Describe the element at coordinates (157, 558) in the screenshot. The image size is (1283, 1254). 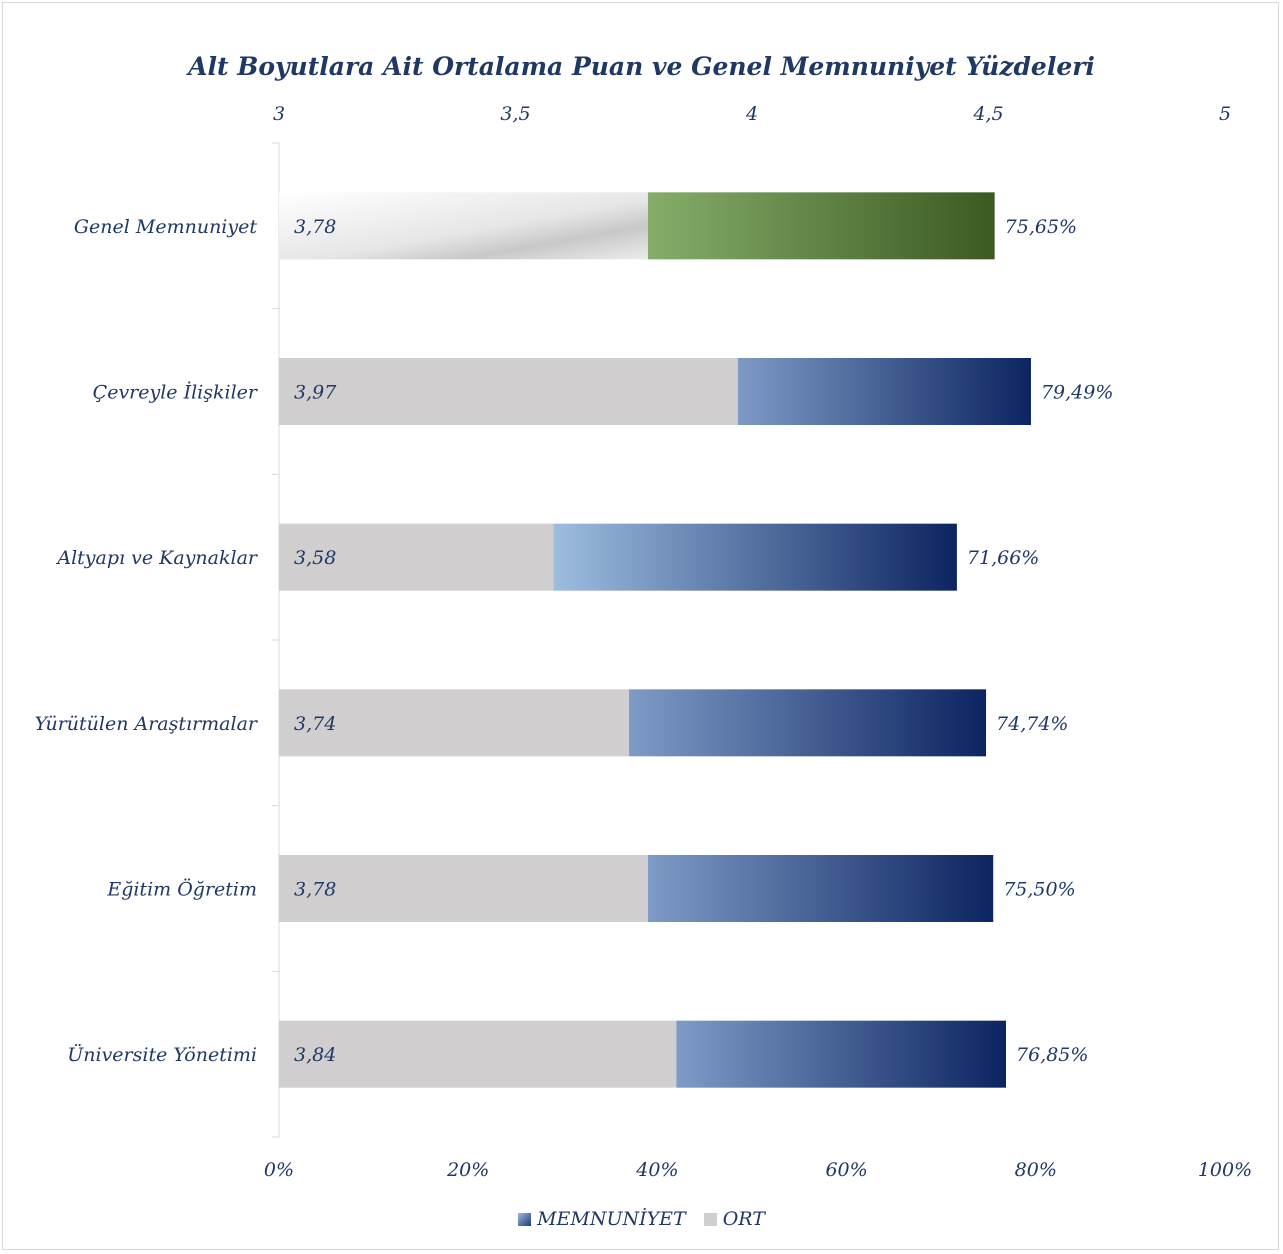
I see `category-label: Altyapı ve Kaynaklar` at that location.